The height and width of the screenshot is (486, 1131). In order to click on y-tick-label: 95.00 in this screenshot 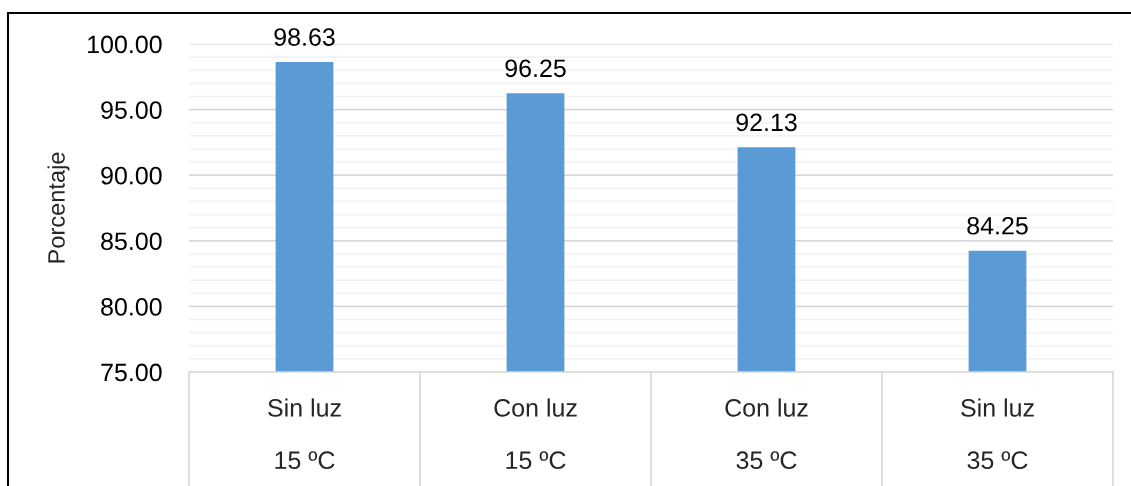, I will do `click(131, 110)`.